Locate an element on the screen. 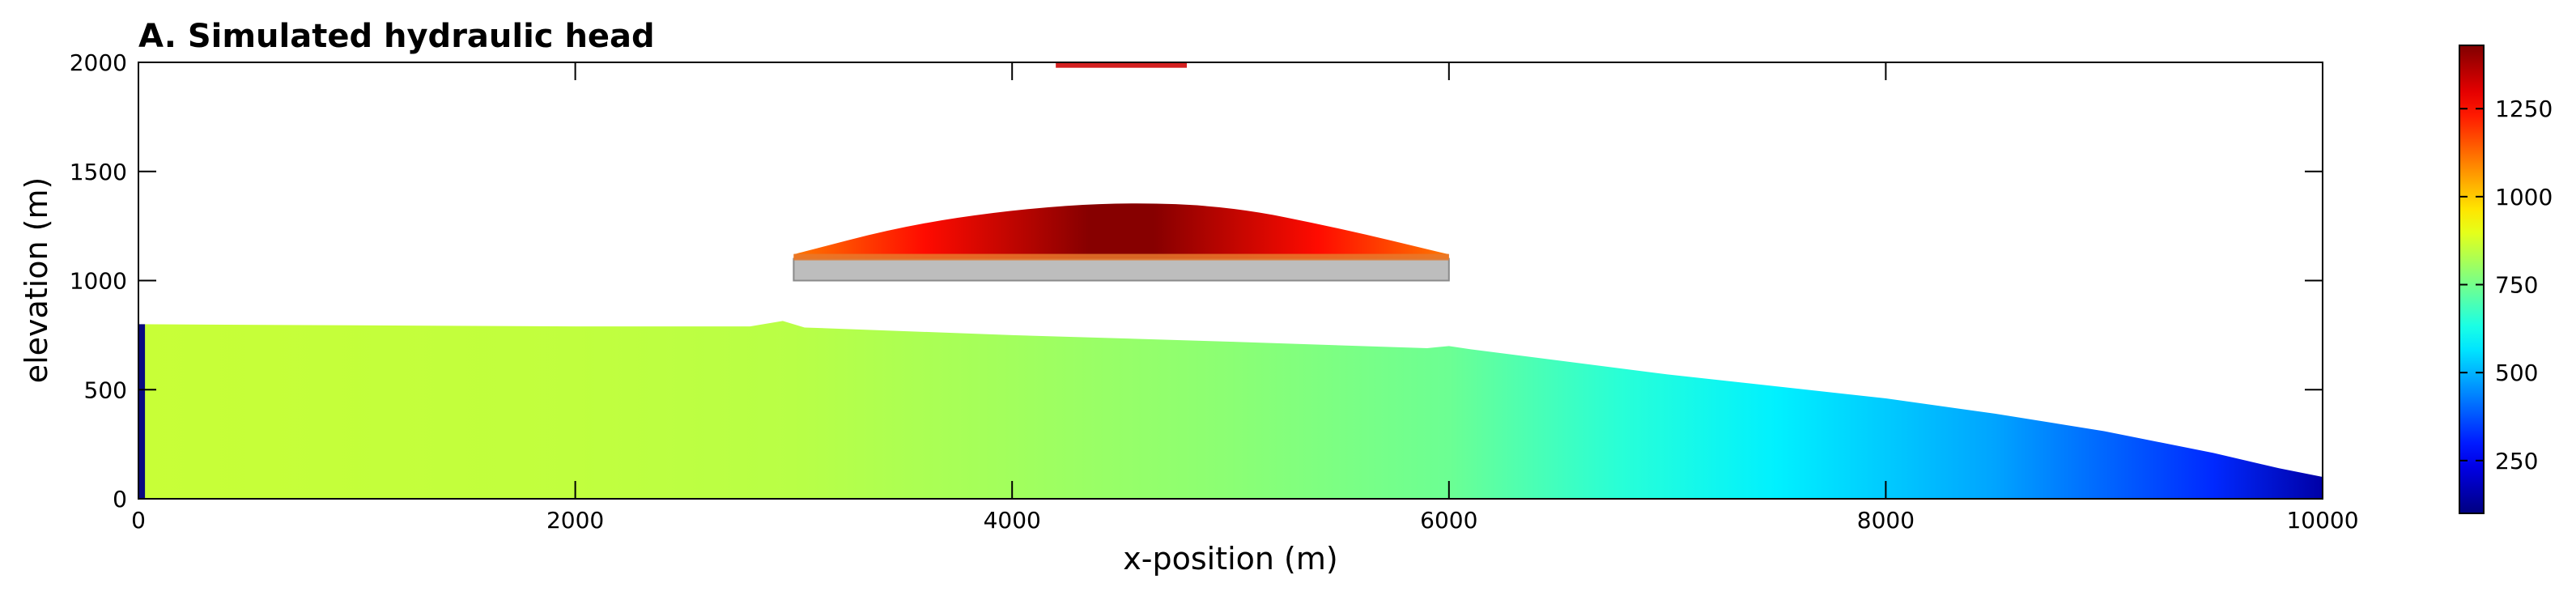 Image resolution: width=2576 pixels, height=600 pixels. colorbar-ticks: 250 500 750 1000 1250 is located at coordinates (2506, 285).